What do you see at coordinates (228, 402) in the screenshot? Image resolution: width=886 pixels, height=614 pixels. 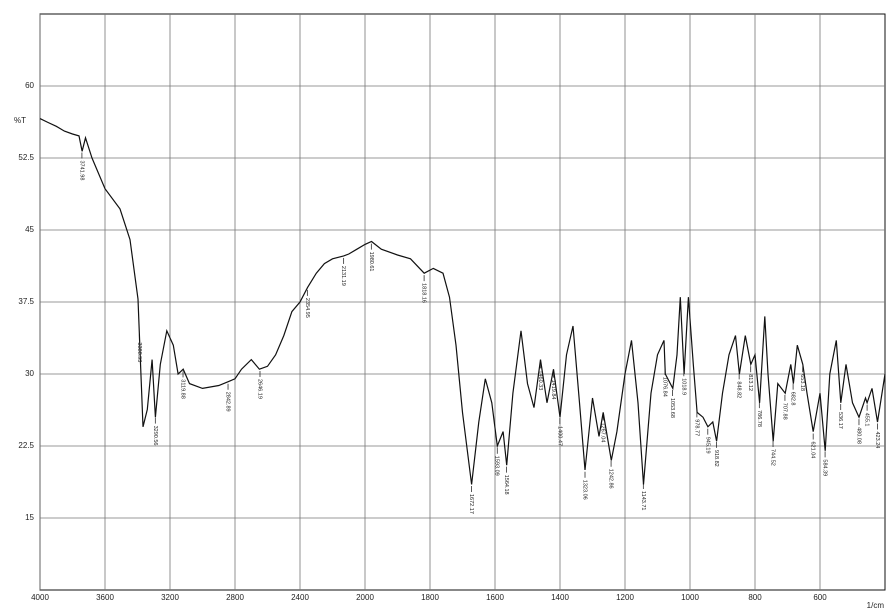 I see `peak-label: 2842.89` at bounding box center [228, 402].